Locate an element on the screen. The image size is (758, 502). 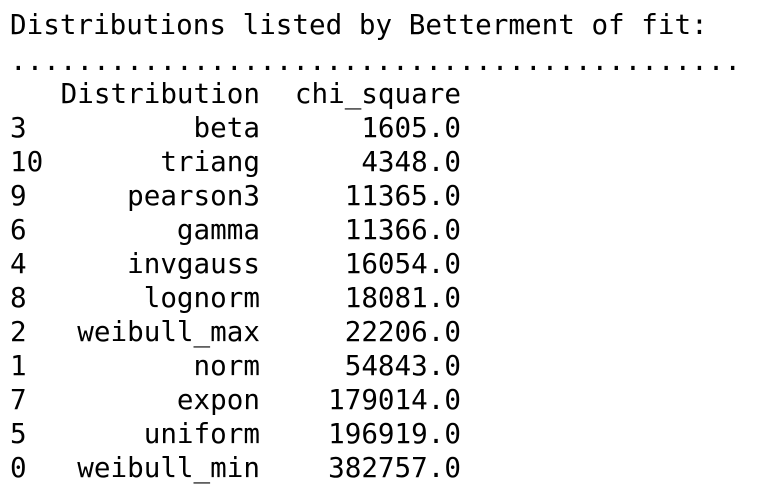
table-row: 3 beta 1605.0 is located at coordinates (379, 128).